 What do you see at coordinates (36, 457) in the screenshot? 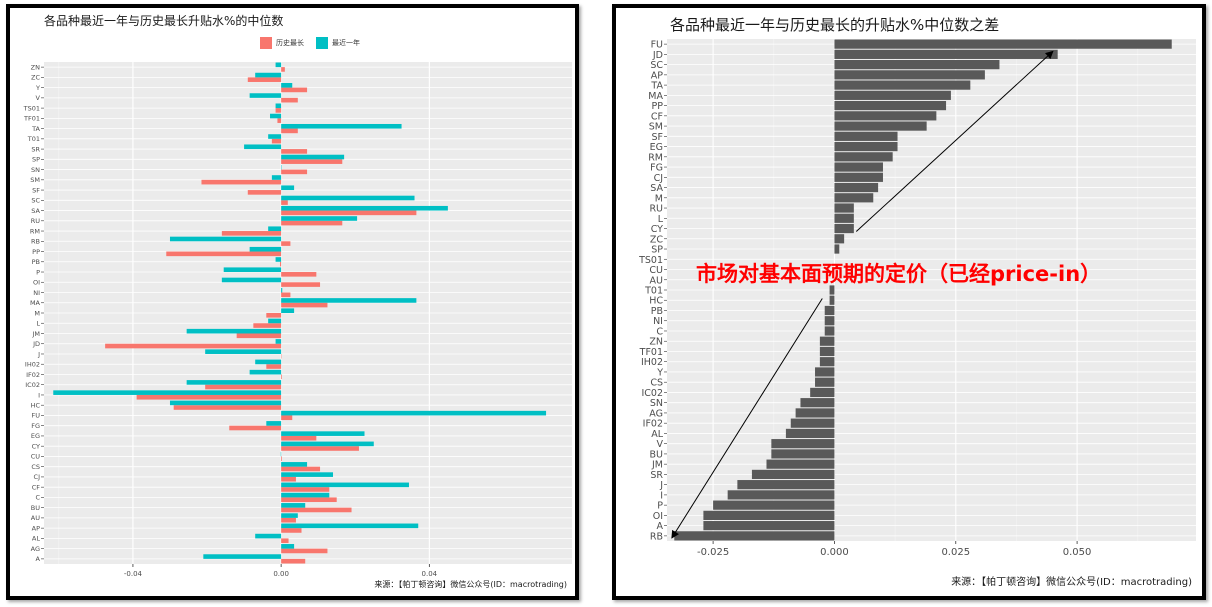
I see `left-category-label: CU` at bounding box center [36, 457].